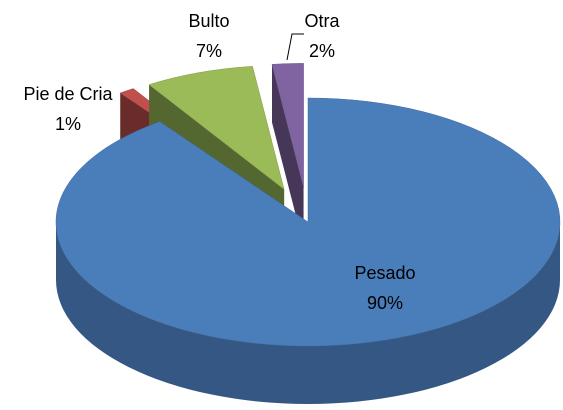  I want to click on slice-wall, so click(287, 155).